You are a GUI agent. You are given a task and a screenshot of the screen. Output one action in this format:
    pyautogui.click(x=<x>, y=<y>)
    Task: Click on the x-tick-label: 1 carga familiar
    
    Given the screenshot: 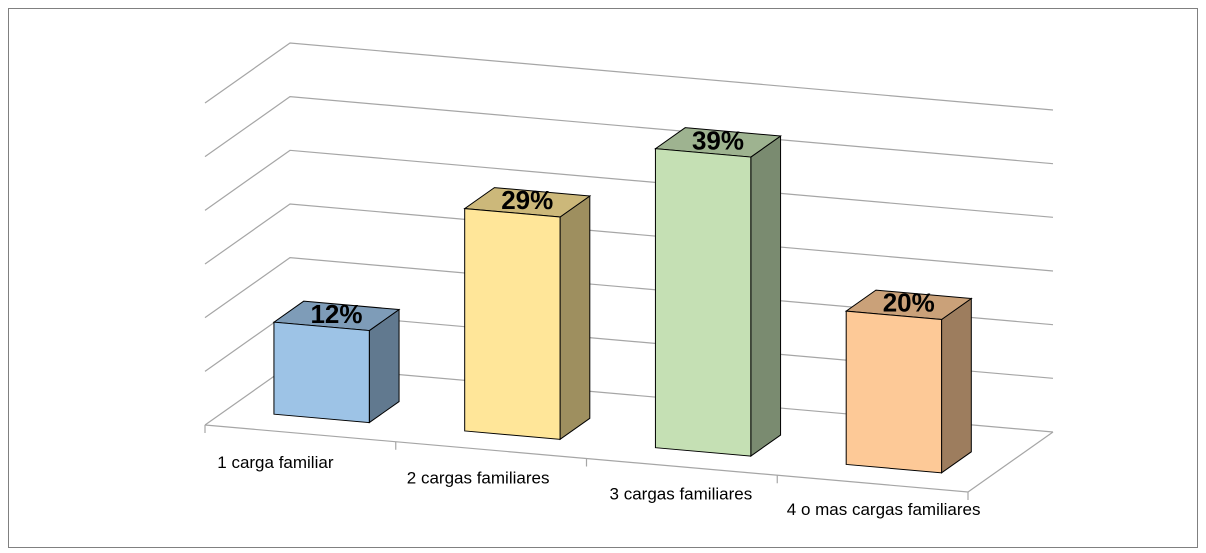 What is the action you would take?
    pyautogui.click(x=275, y=462)
    